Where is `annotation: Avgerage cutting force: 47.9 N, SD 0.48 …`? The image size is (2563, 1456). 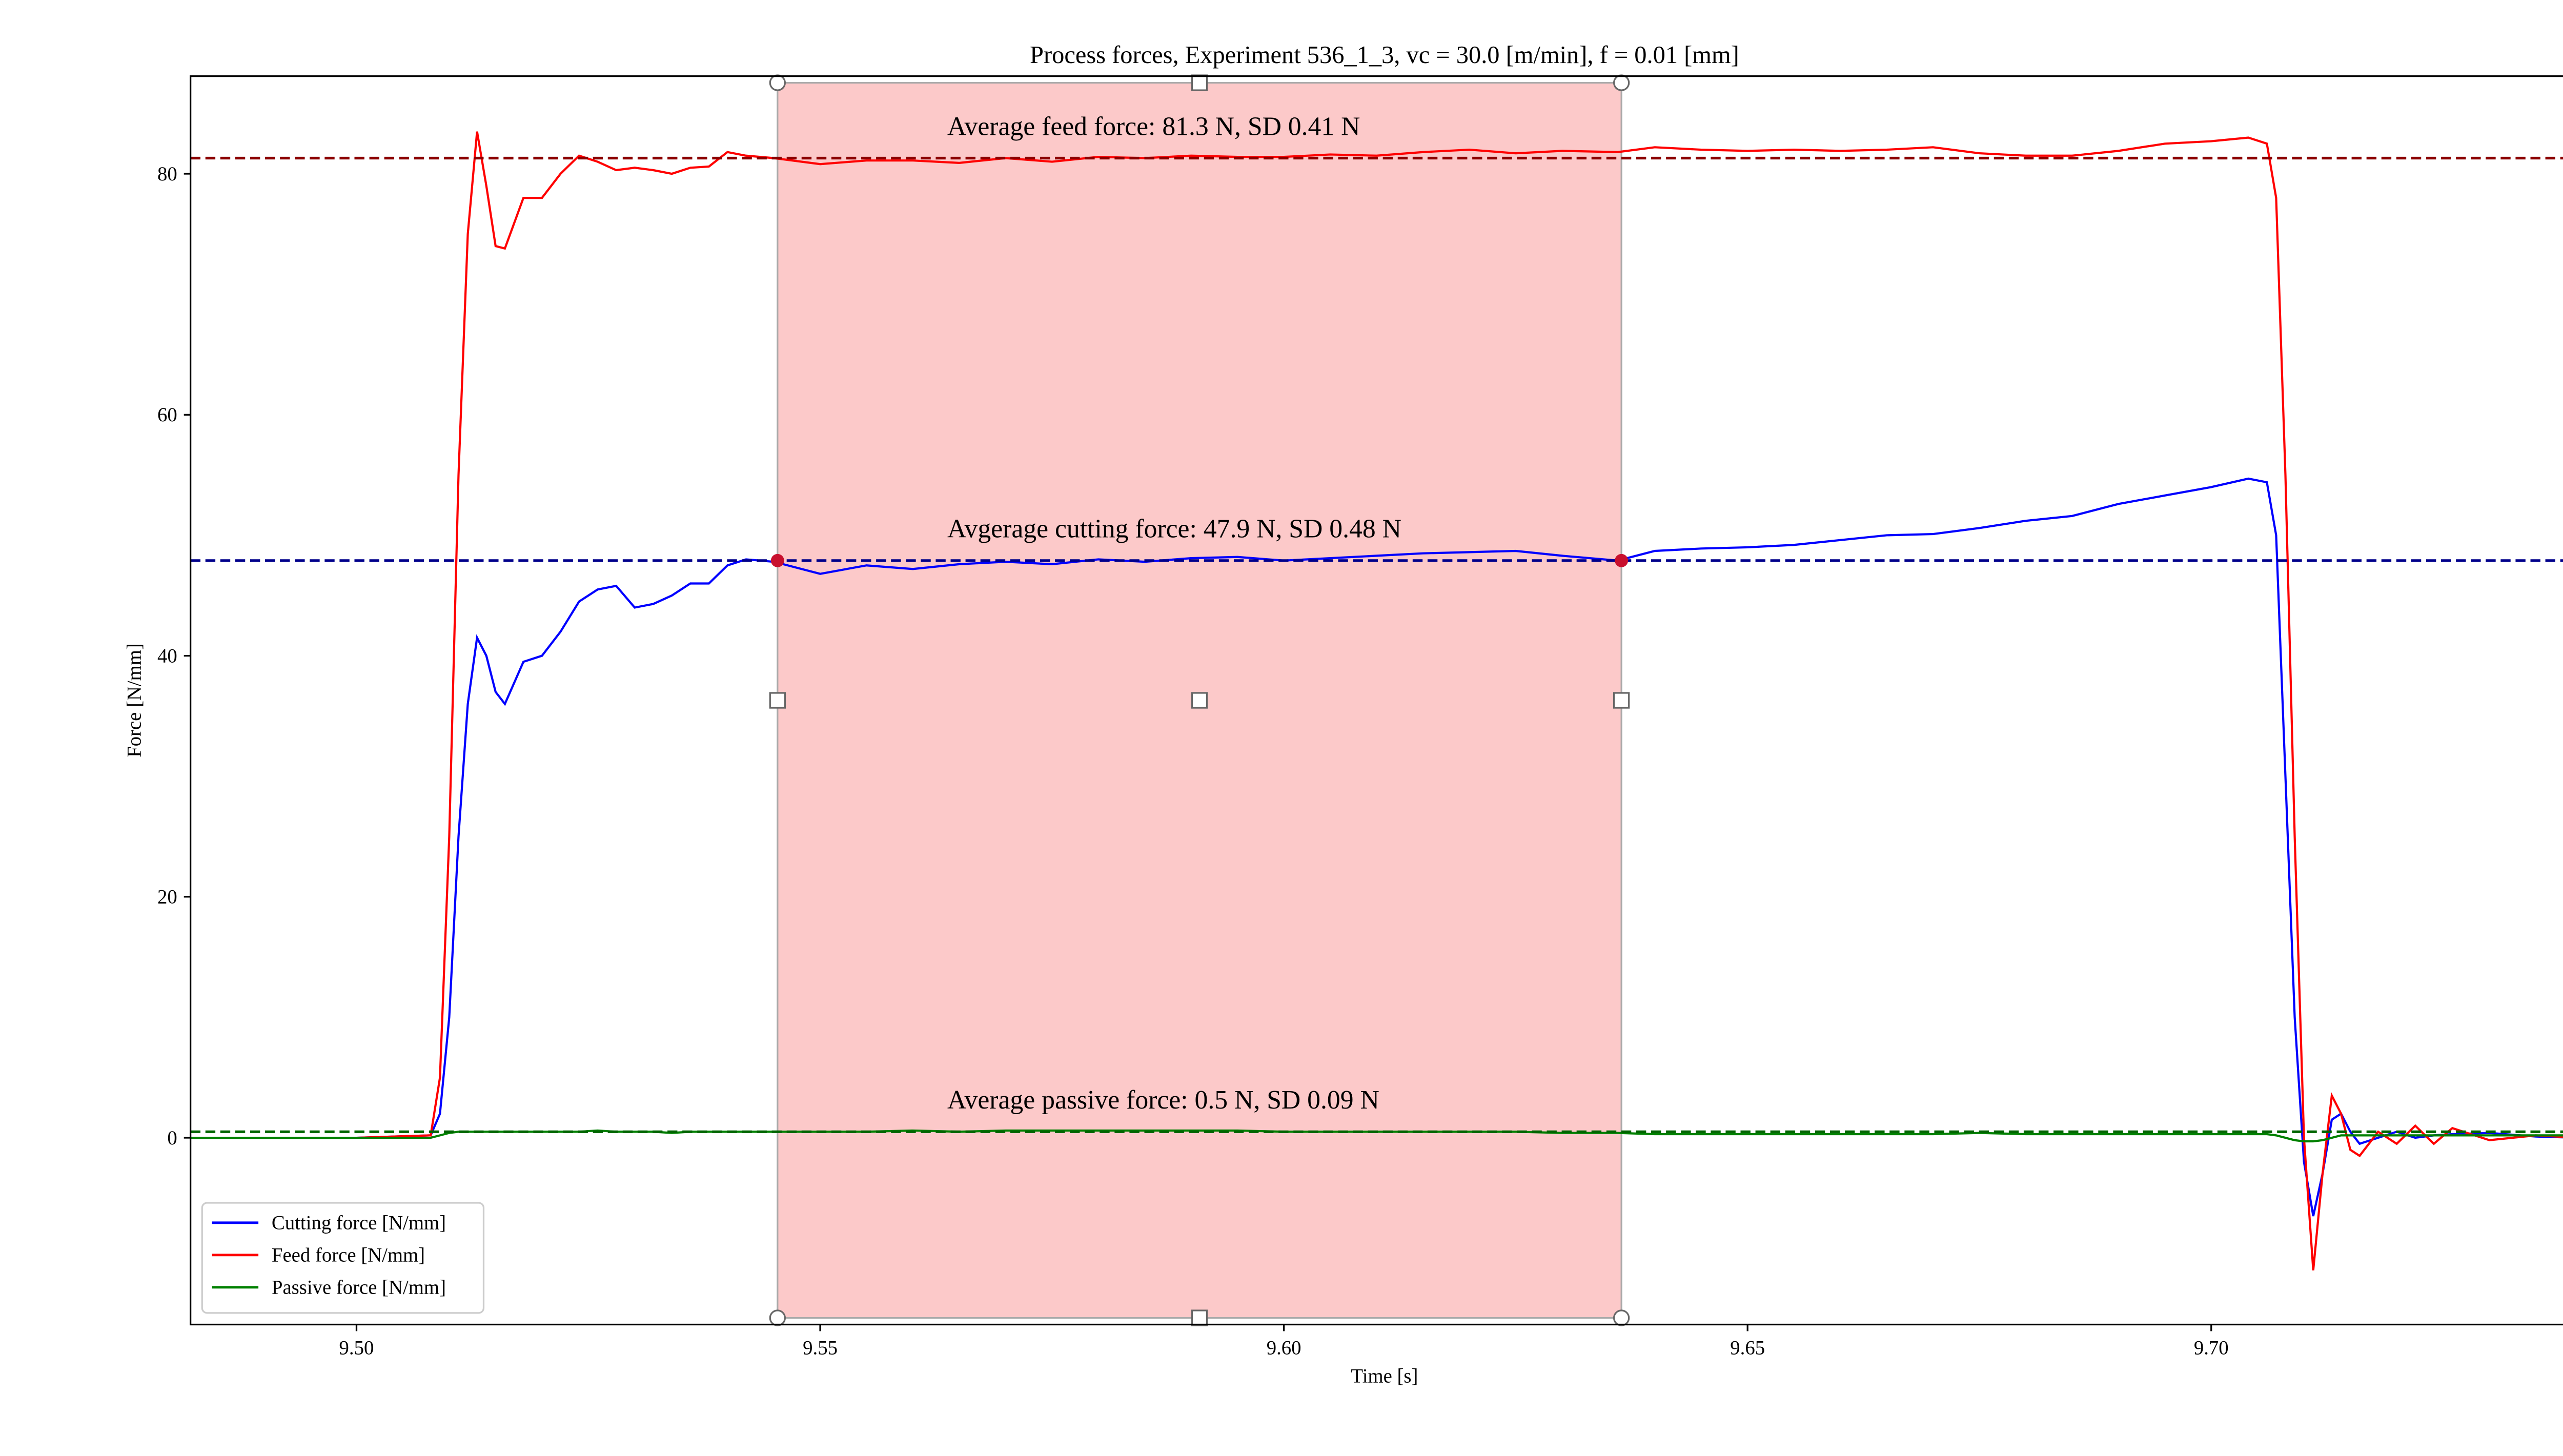
annotation: Avgerage cutting force: 47.9 N, SD 0.48 … is located at coordinates (1174, 529).